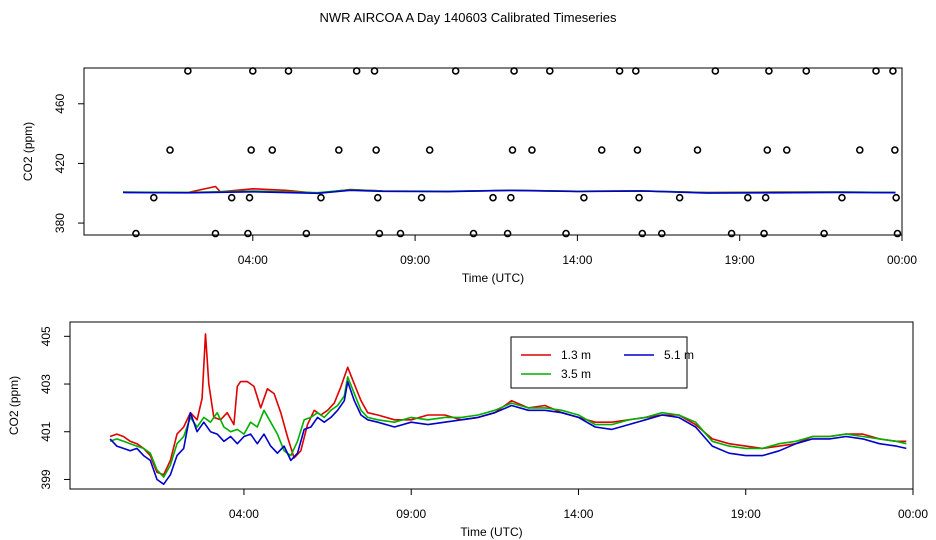  What do you see at coordinates (509, 192) in the screenshot?
I see `series-line-5-1-m` at bounding box center [509, 192].